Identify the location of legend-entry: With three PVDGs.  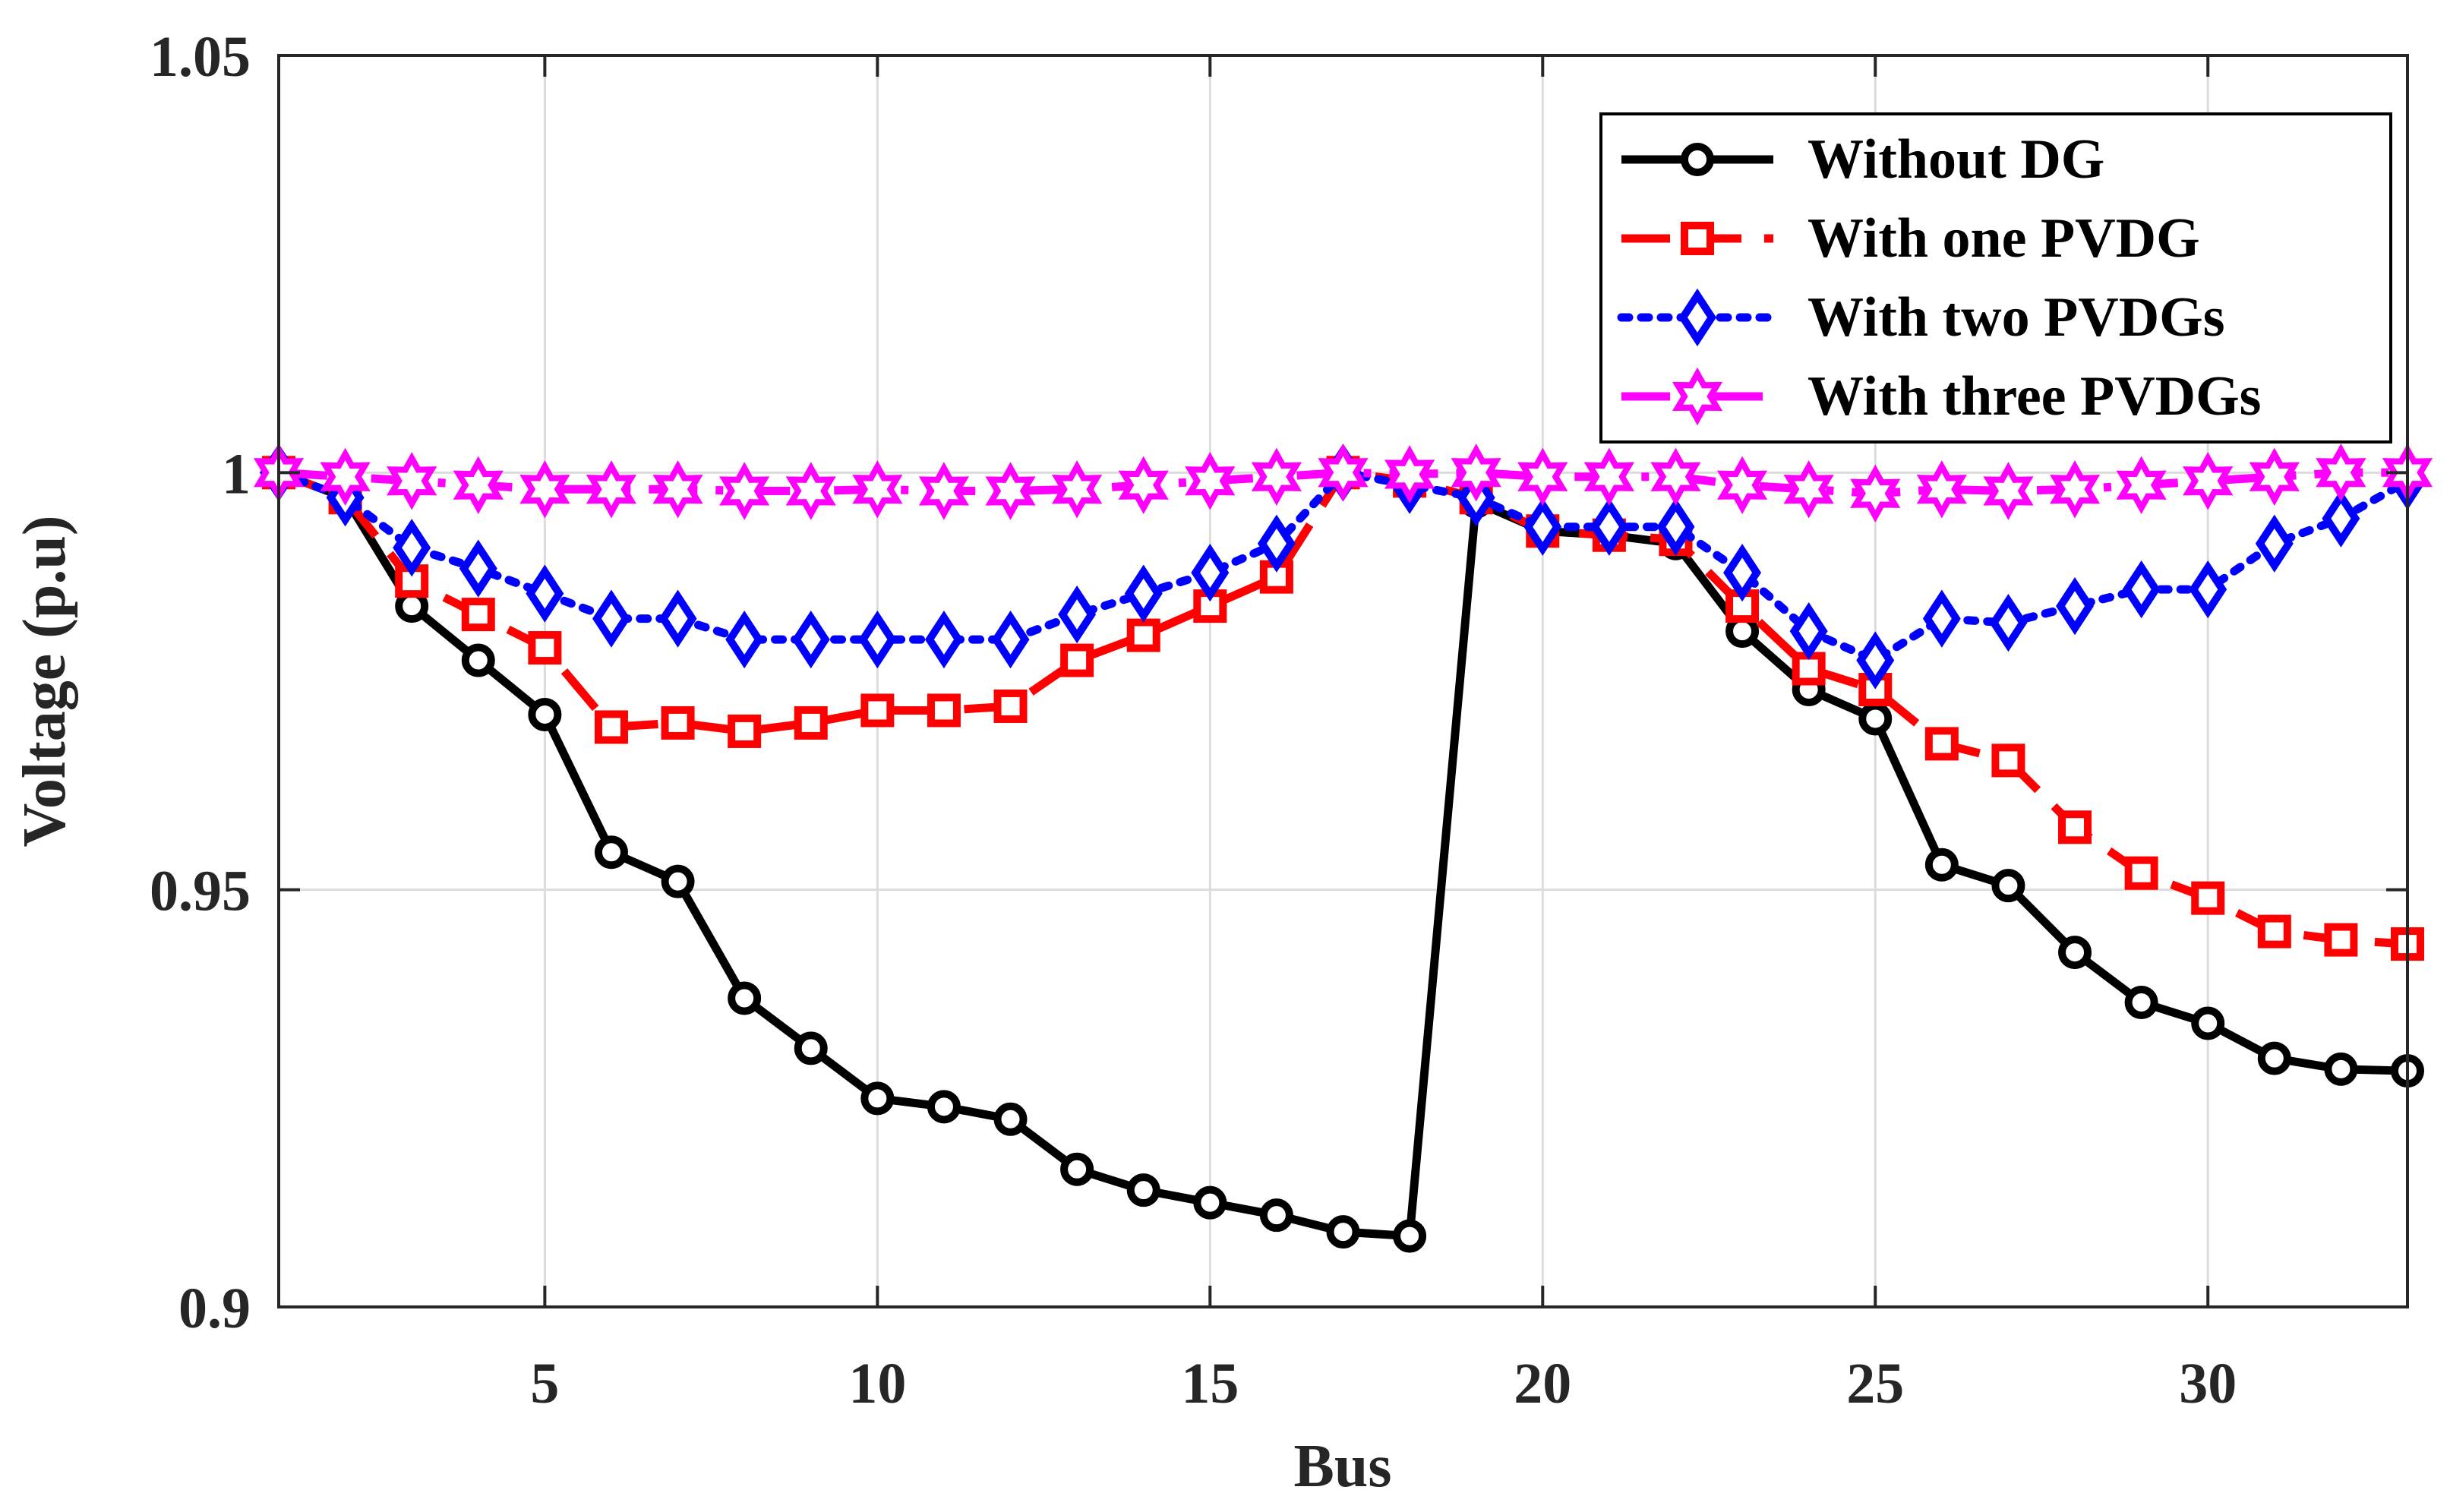
(1941, 396).